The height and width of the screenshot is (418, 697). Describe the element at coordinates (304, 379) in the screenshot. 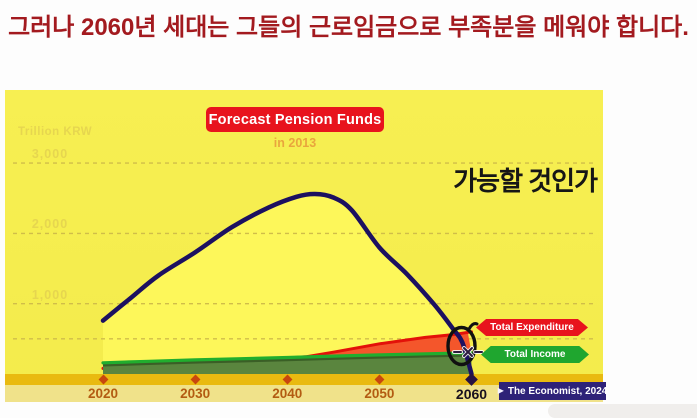

I see `x-axis-band` at that location.